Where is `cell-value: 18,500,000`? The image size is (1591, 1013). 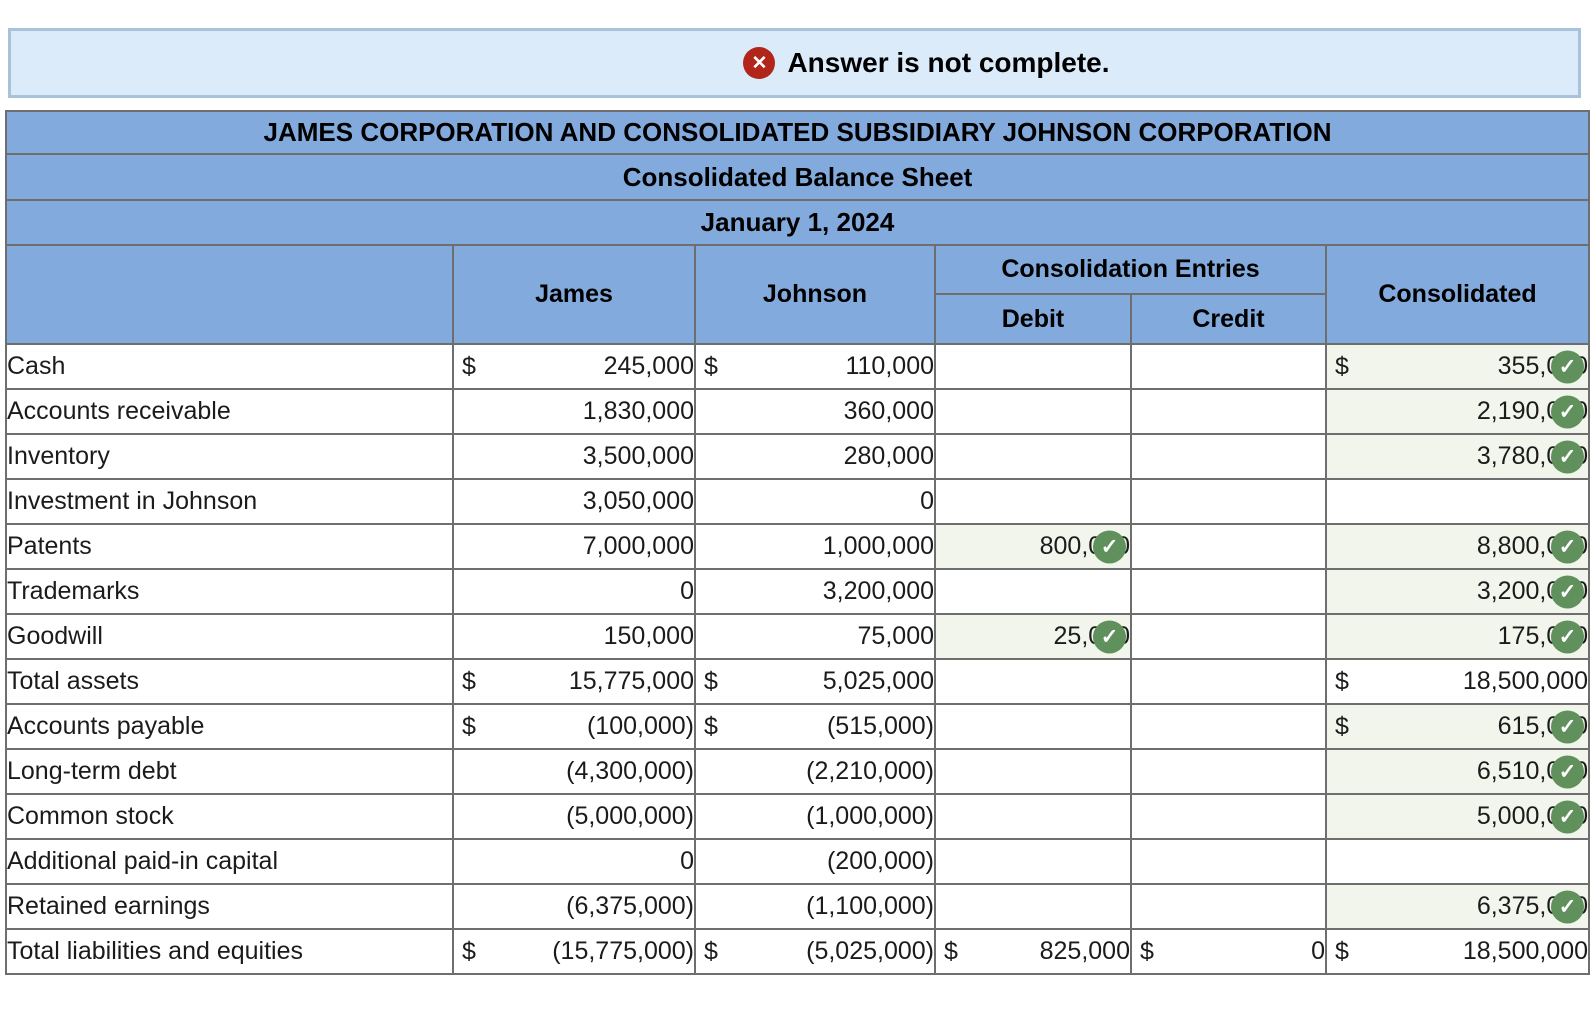 cell-value: 18,500,000 is located at coordinates (1525, 951).